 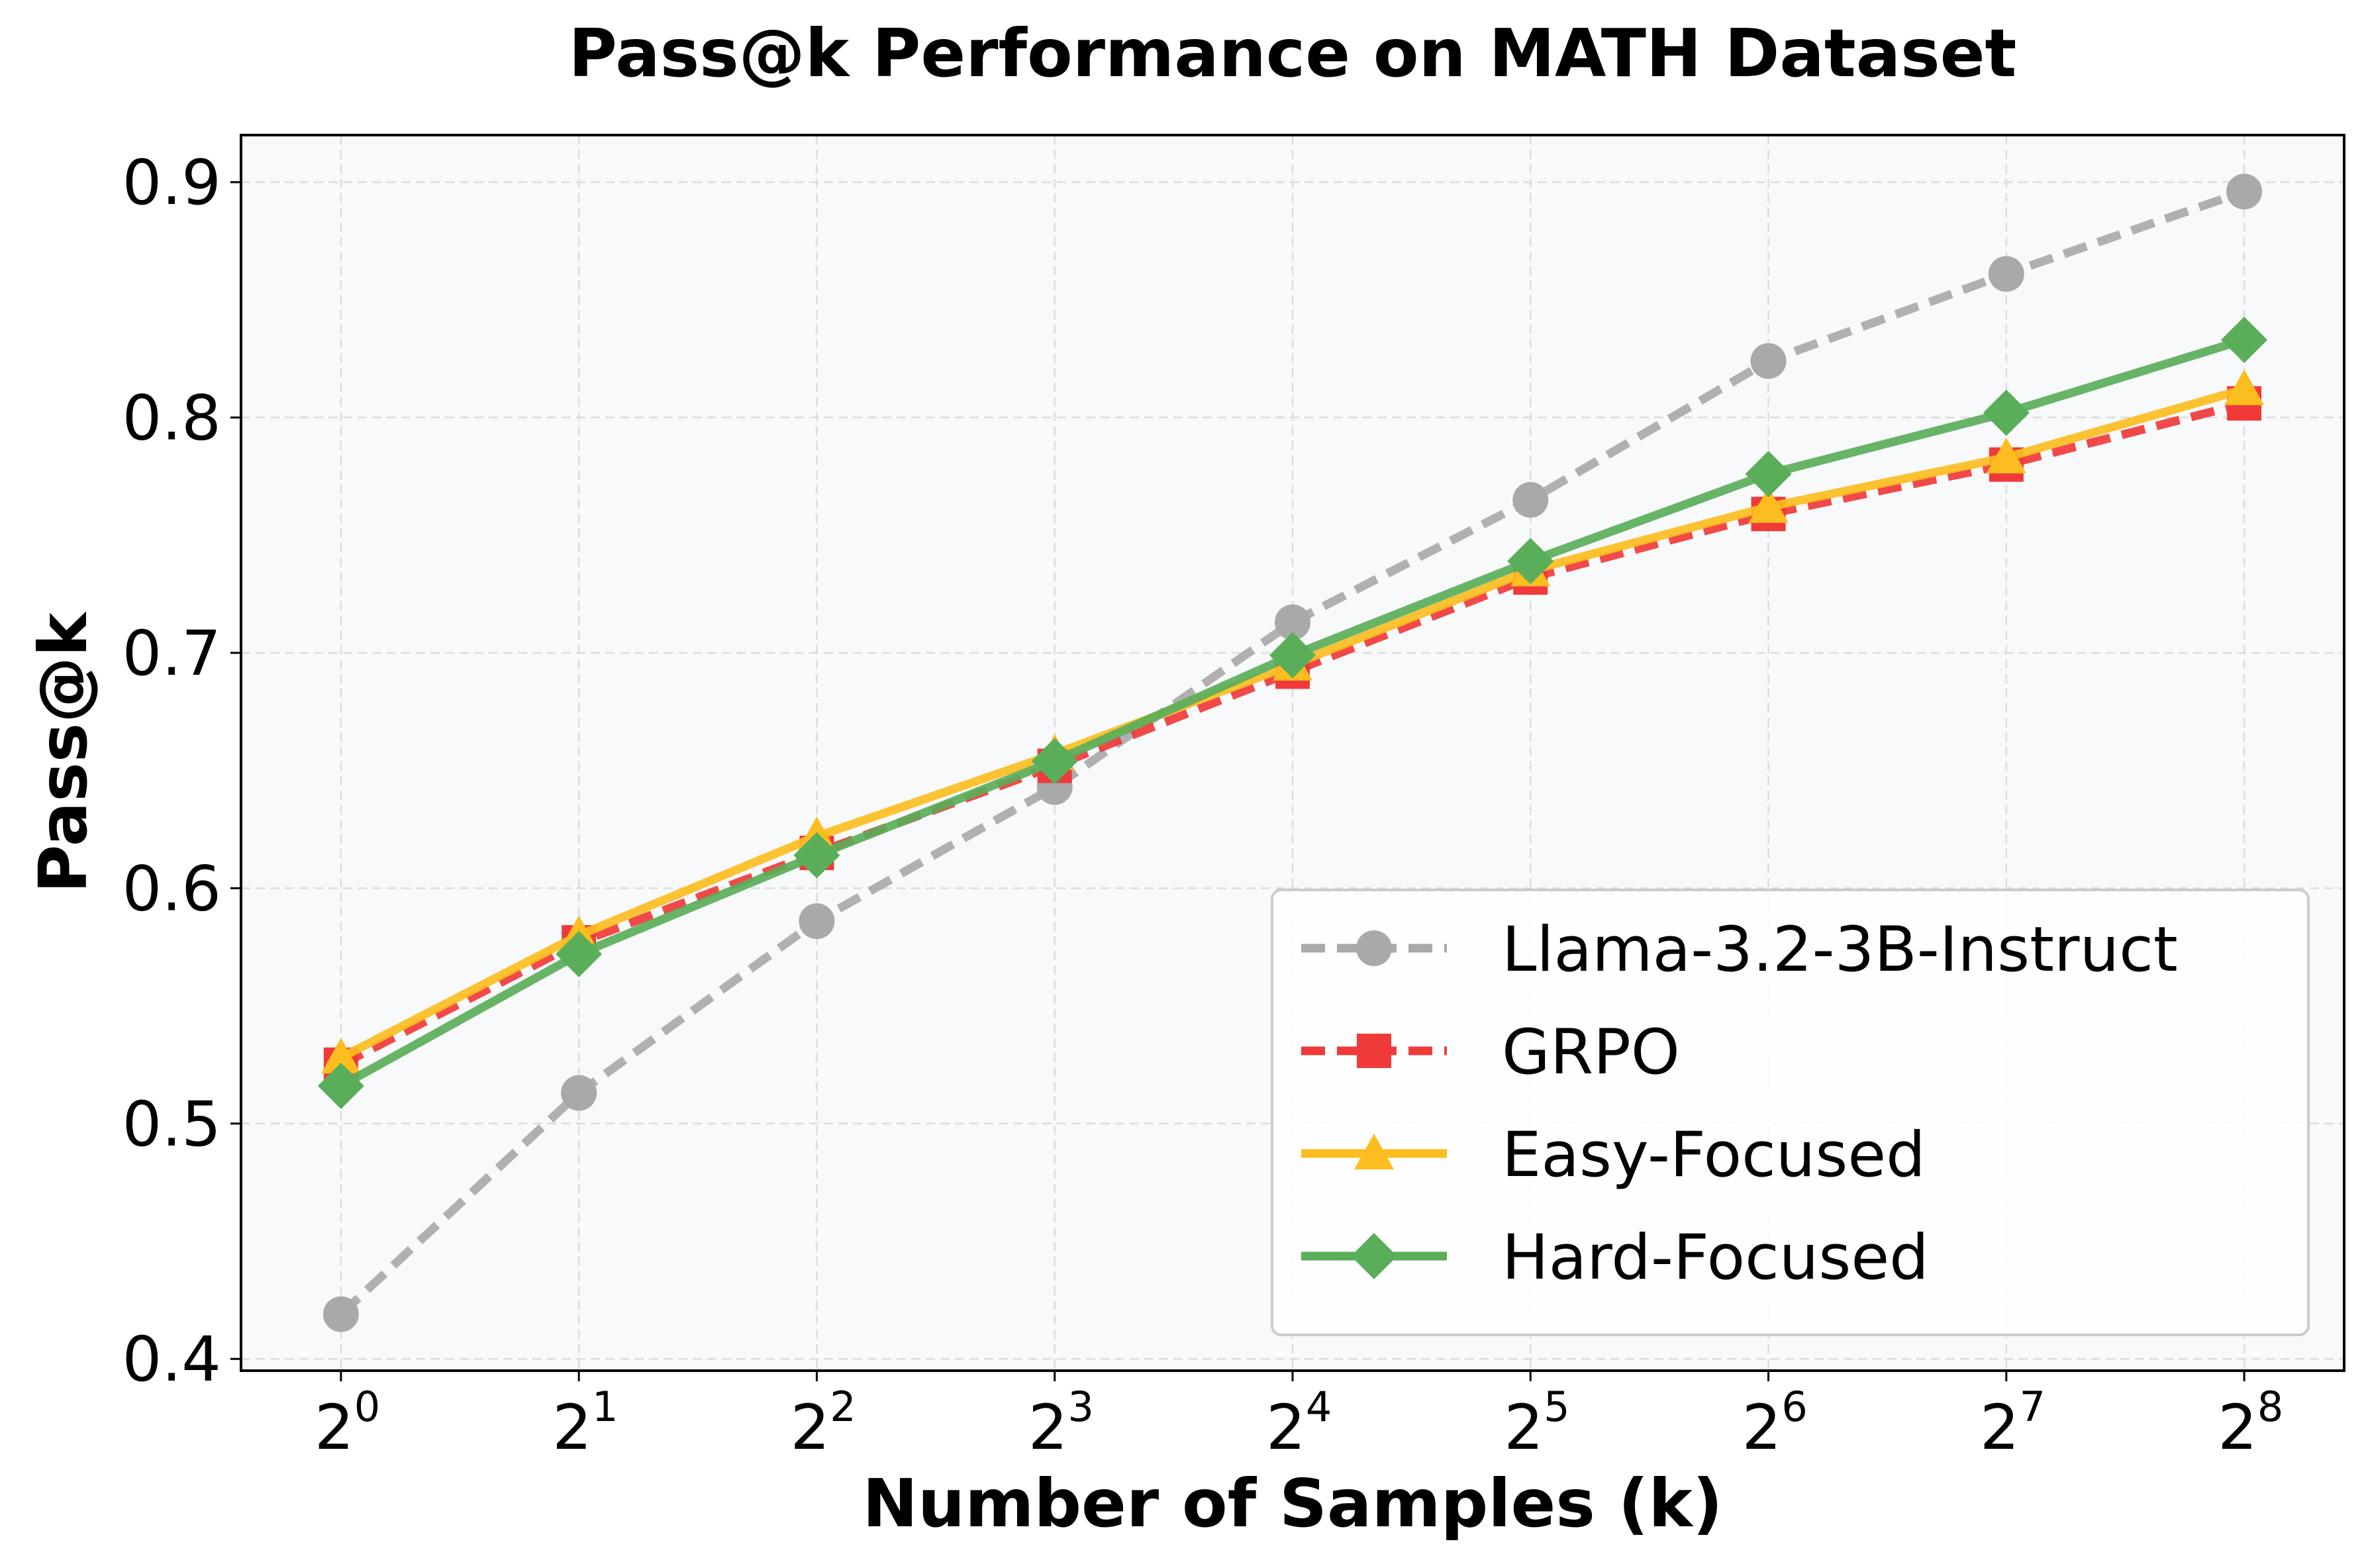 What do you see at coordinates (1081, 1407) in the screenshot?
I see `x-tick-exponent: 3` at bounding box center [1081, 1407].